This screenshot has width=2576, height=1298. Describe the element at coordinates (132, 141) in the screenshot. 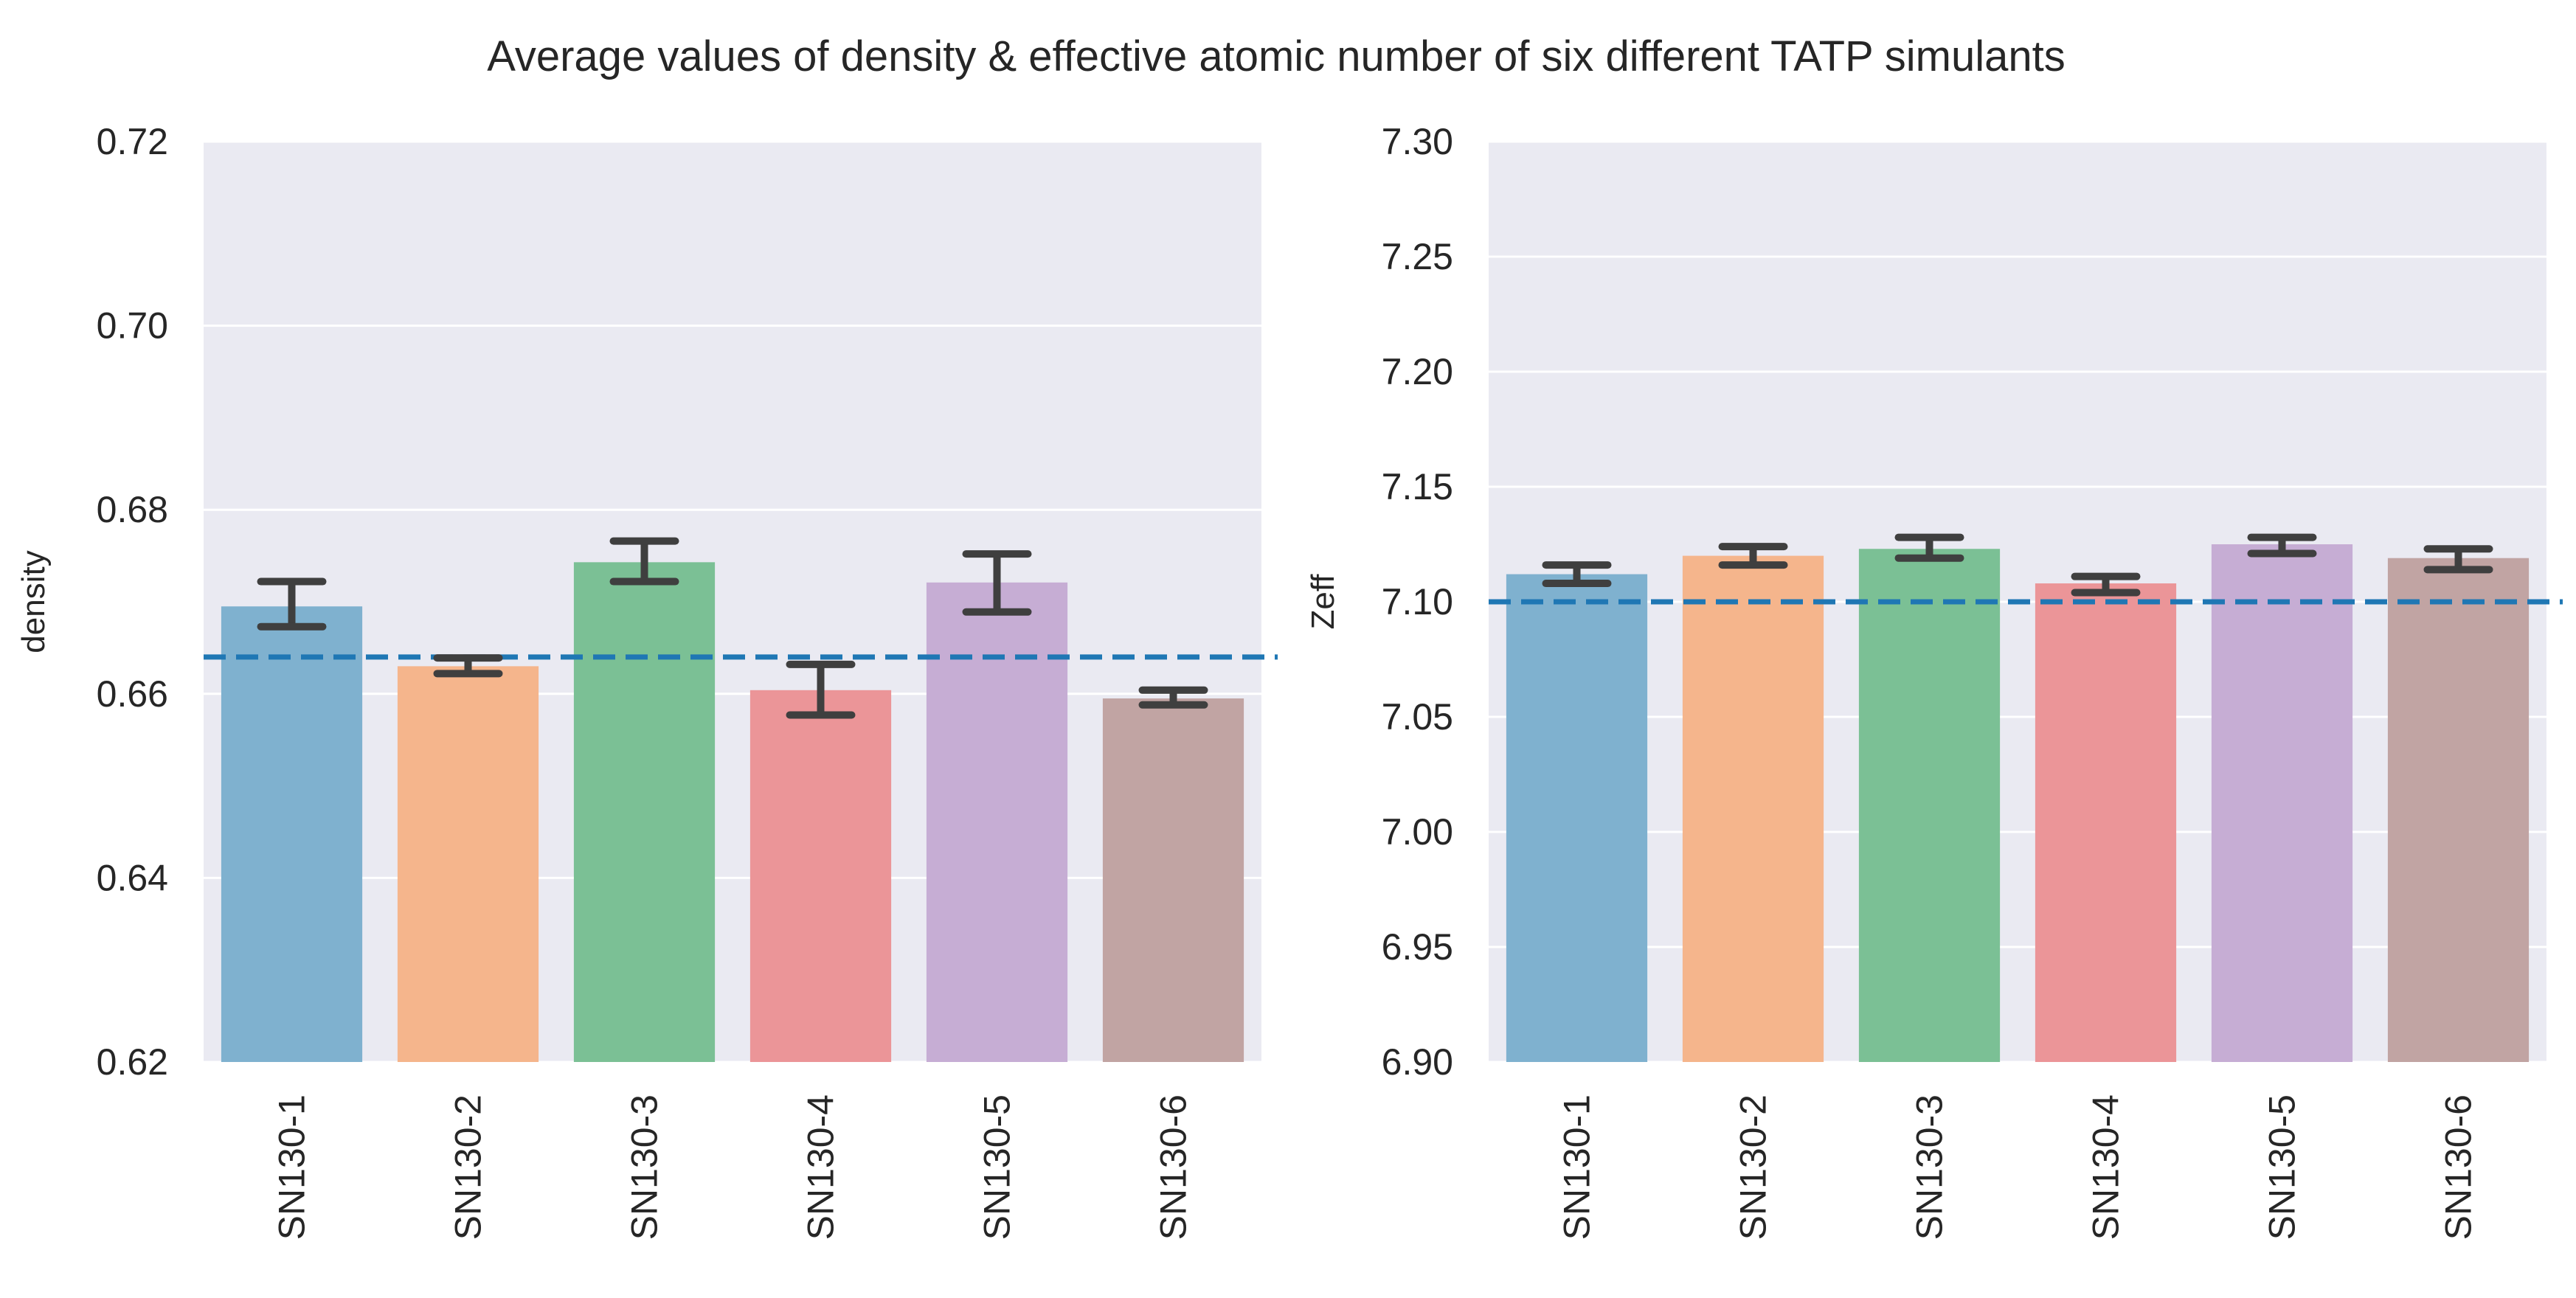

I see `y-tick-label: 0.72` at that location.